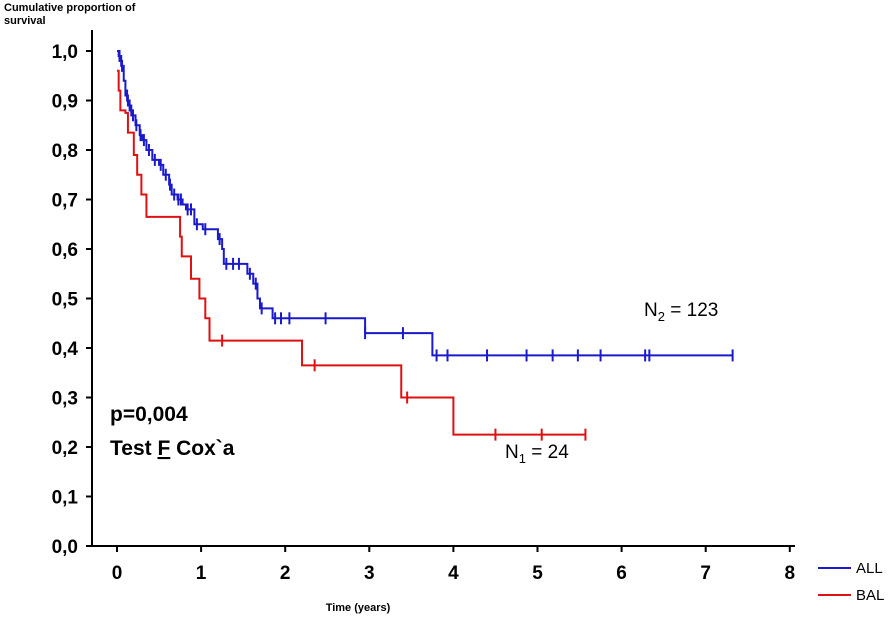  What do you see at coordinates (65, 151) in the screenshot?
I see `y-tick-label: 0,8` at bounding box center [65, 151].